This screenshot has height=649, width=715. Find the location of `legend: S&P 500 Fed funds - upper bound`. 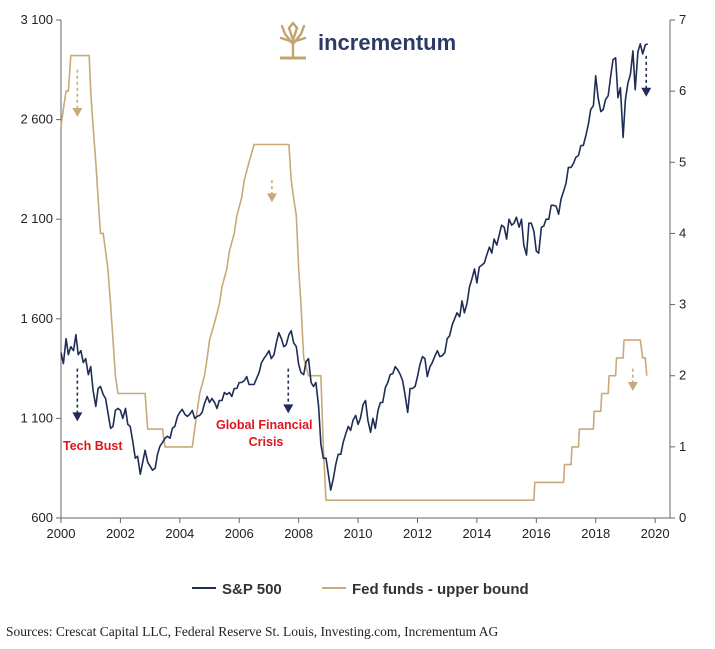

legend: S&P 500 Fed funds - upper bound is located at coordinates (360, 589).